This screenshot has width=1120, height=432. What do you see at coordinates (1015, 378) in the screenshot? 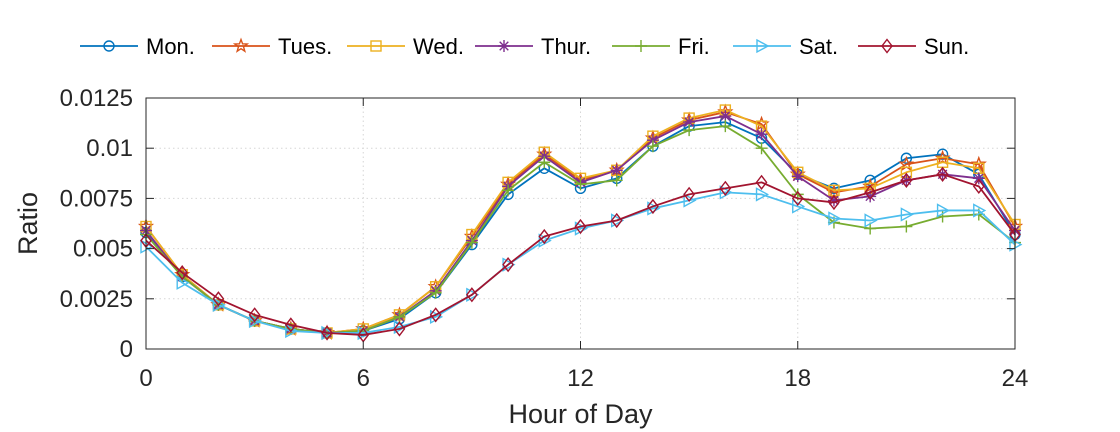
I see `x-tick-label: 24` at bounding box center [1015, 378].